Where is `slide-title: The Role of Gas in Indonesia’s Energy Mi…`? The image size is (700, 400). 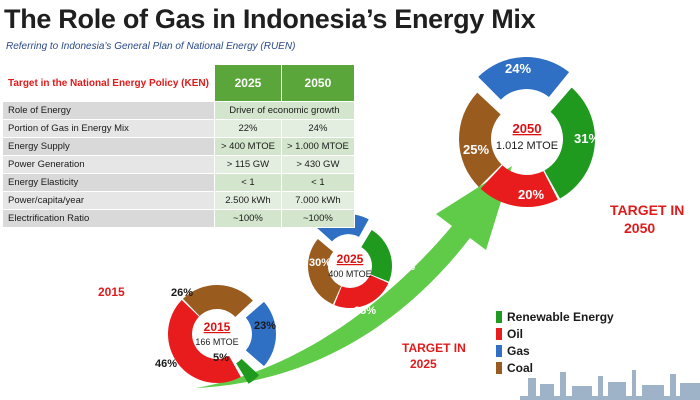
slide-title: The Role of Gas in Indonesia’s Energy Mi… is located at coordinates (270, 19).